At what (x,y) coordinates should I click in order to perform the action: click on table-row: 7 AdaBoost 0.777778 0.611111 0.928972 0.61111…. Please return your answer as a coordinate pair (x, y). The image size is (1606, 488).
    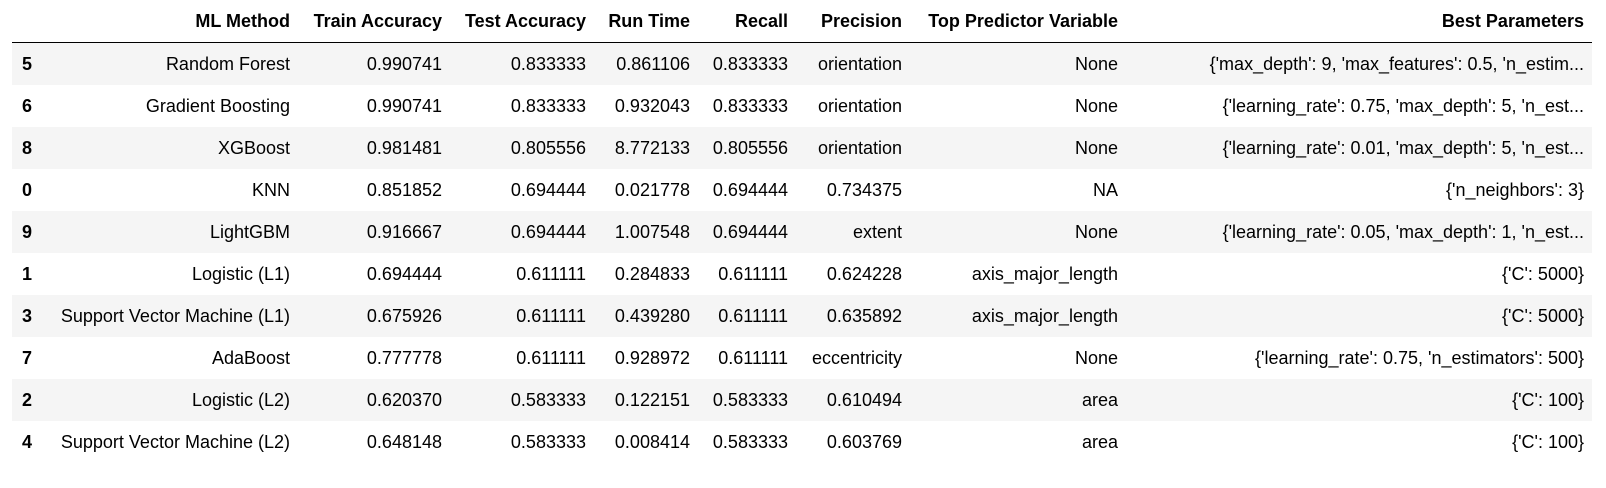
    Looking at the image, I should click on (802, 358).